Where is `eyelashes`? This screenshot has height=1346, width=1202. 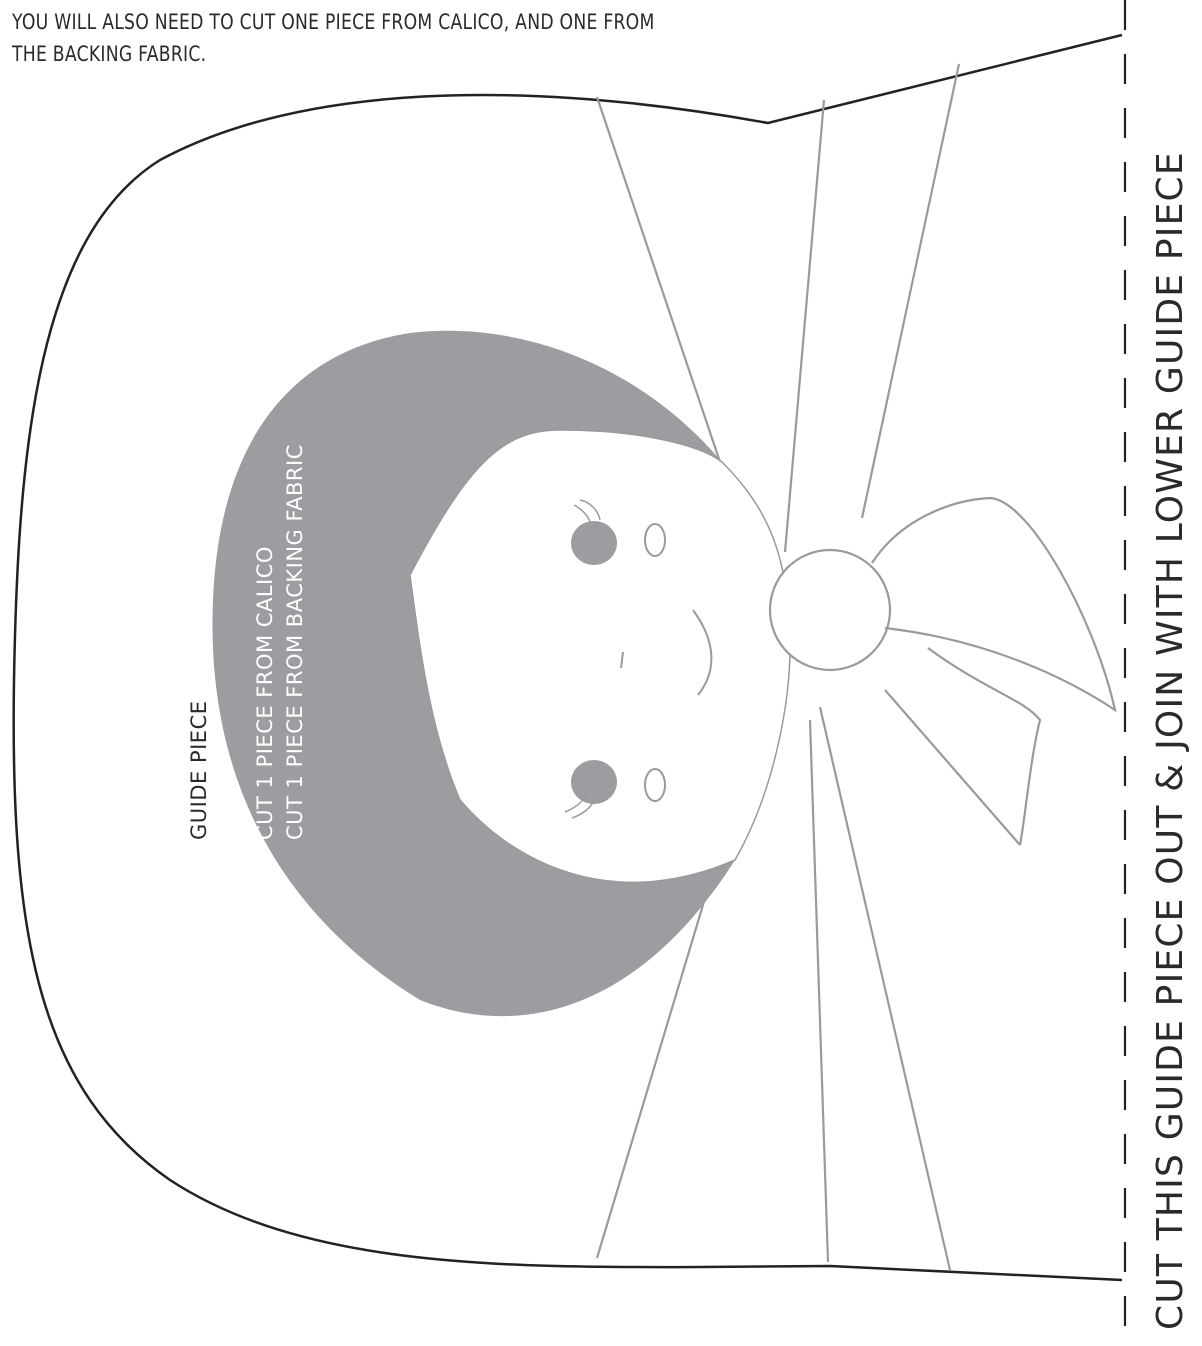
eyelashes is located at coordinates (582, 659).